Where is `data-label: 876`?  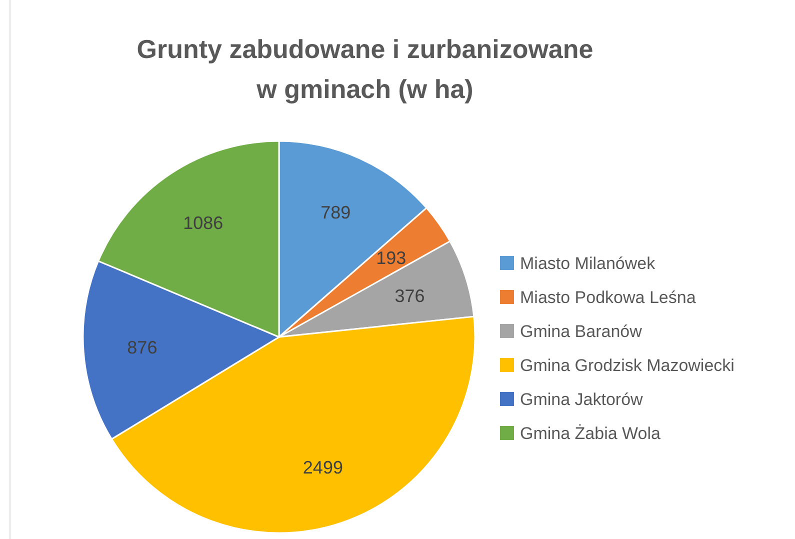 data-label: 876 is located at coordinates (142, 348).